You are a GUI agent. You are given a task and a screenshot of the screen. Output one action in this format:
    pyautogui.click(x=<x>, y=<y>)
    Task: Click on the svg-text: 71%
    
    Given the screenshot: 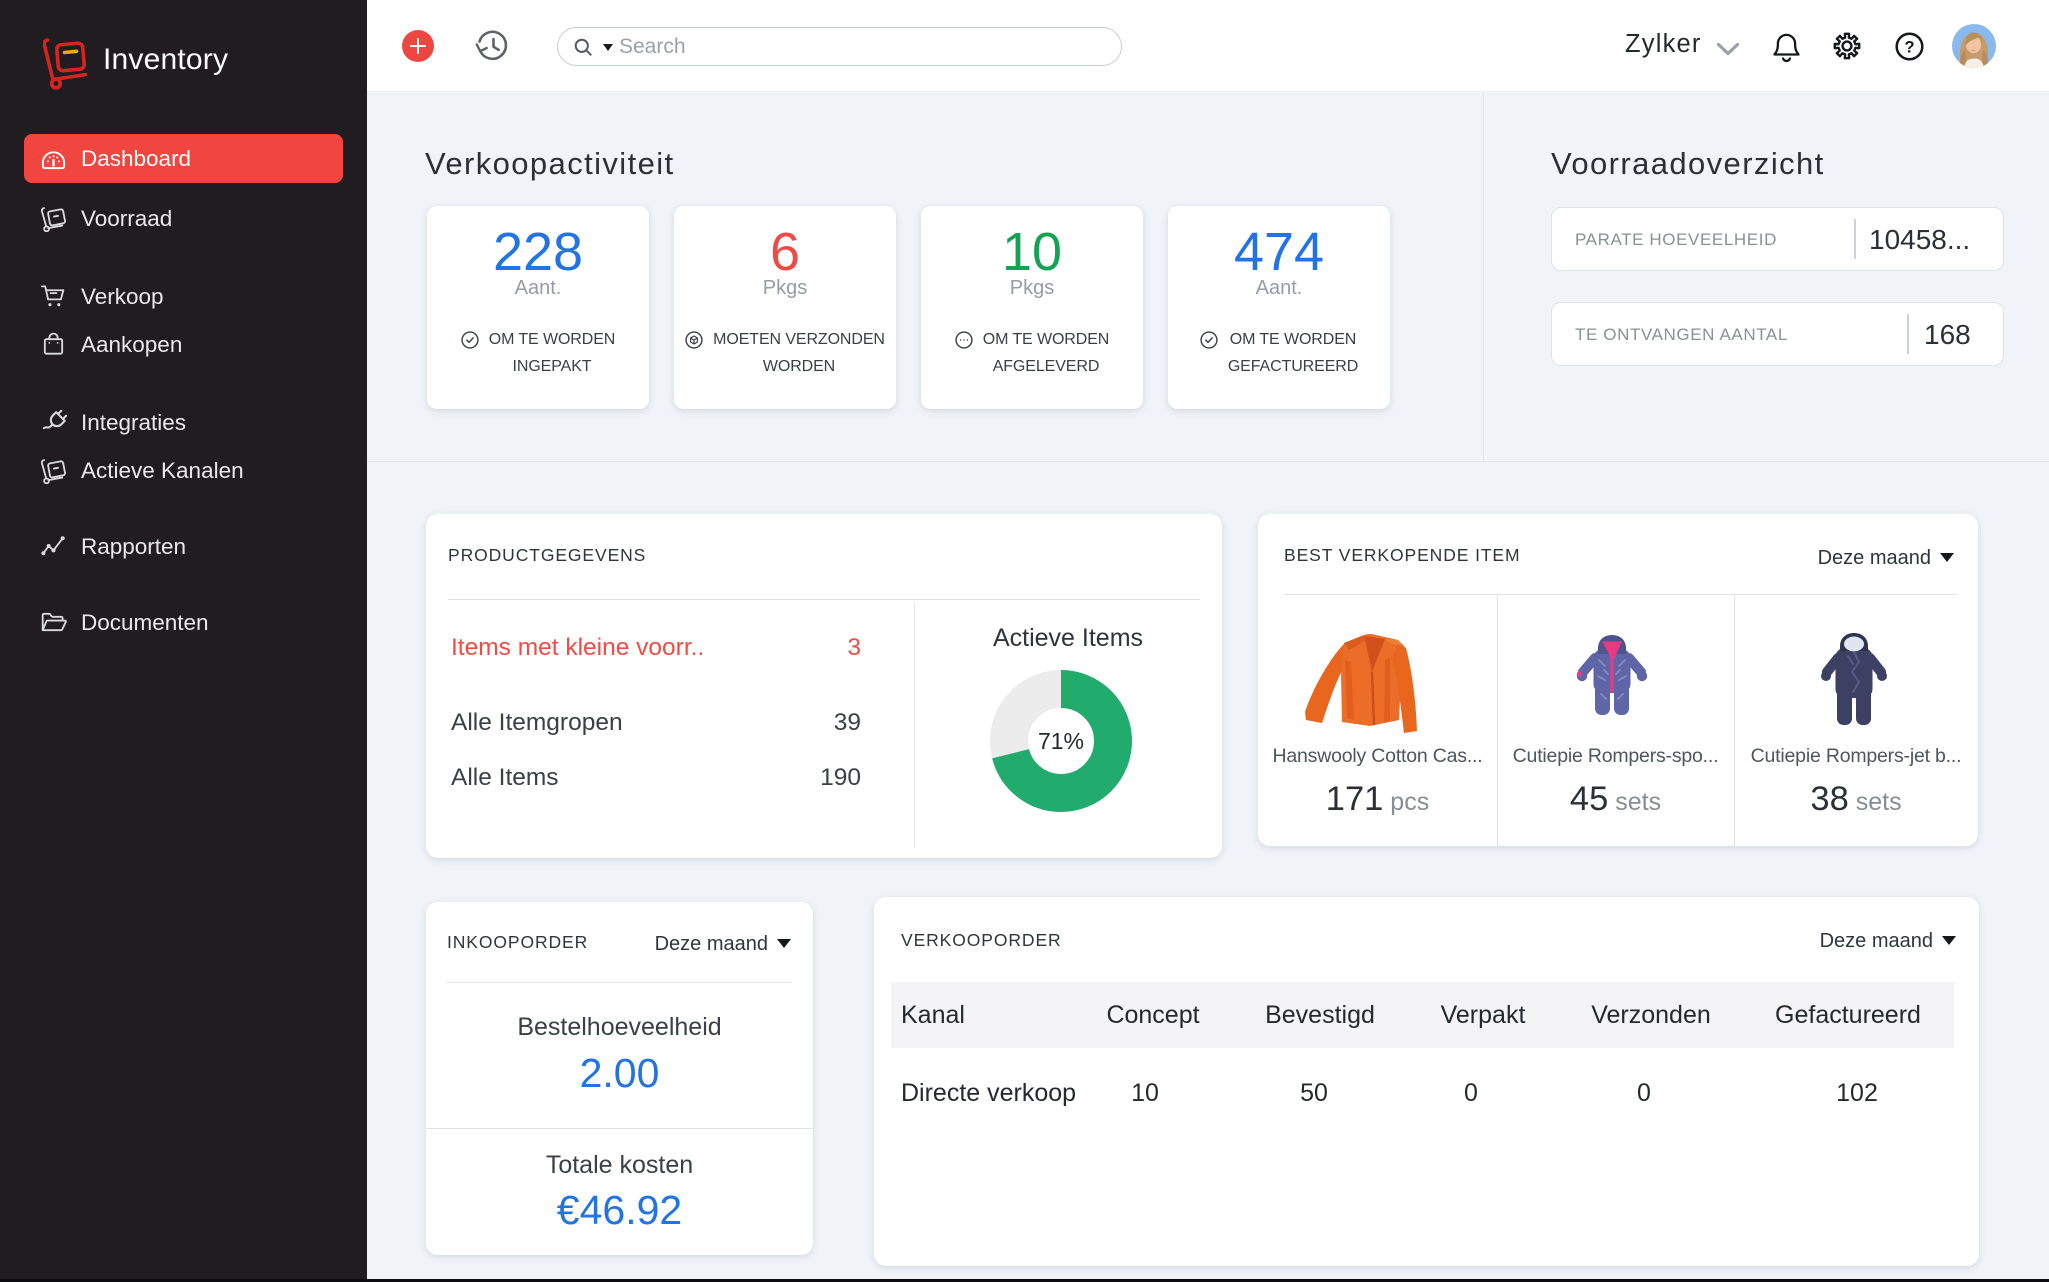 What is the action you would take?
    pyautogui.click(x=1061, y=741)
    